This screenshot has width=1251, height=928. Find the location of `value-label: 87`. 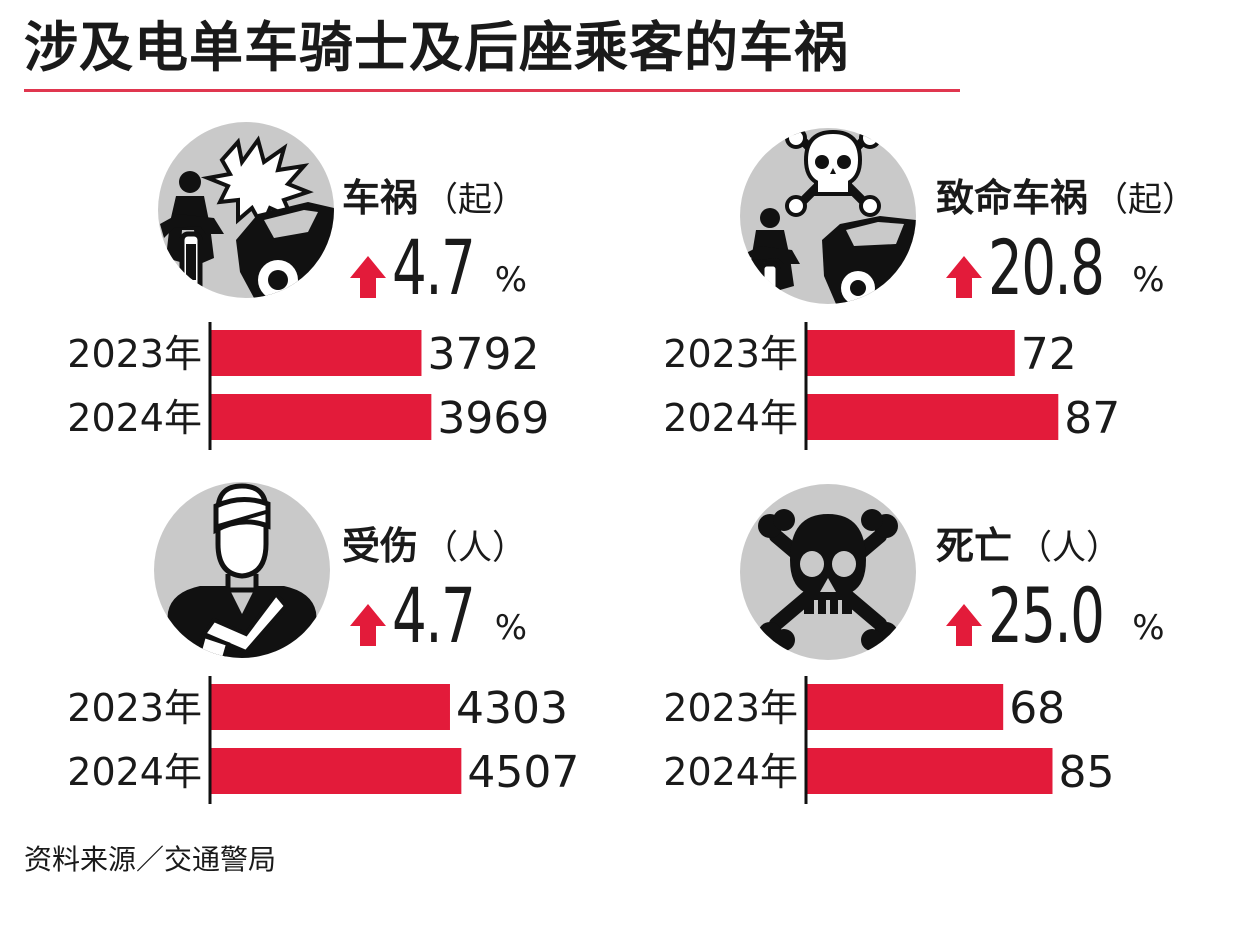

value-label: 87 is located at coordinates (1092, 418).